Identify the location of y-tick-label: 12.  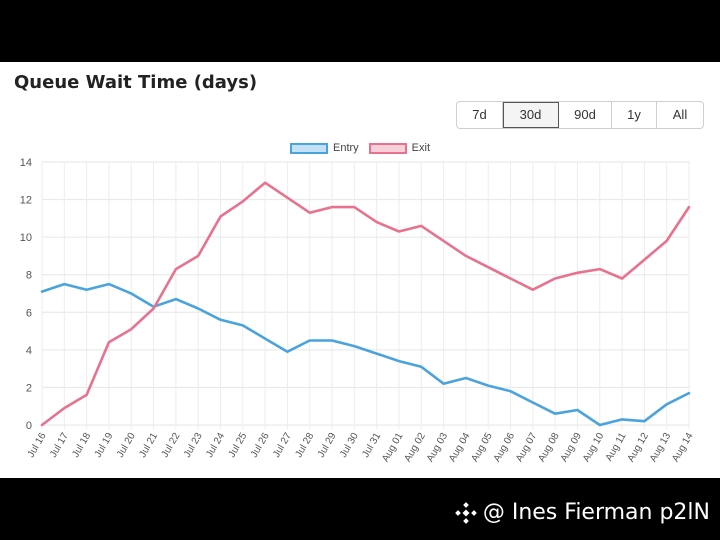
(26, 201).